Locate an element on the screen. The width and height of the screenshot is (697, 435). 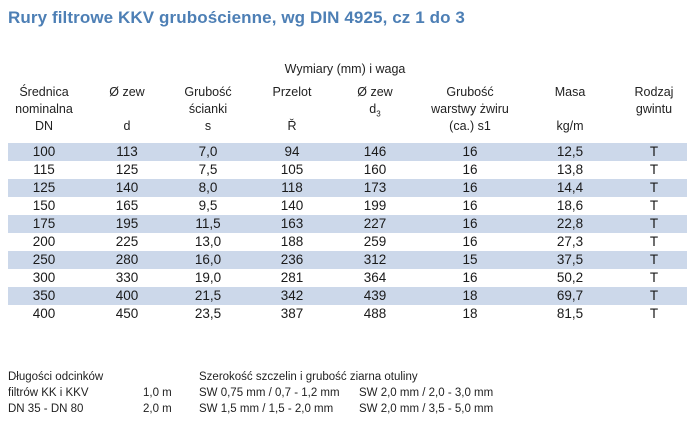
dn-cell: 400 is located at coordinates (44, 313).